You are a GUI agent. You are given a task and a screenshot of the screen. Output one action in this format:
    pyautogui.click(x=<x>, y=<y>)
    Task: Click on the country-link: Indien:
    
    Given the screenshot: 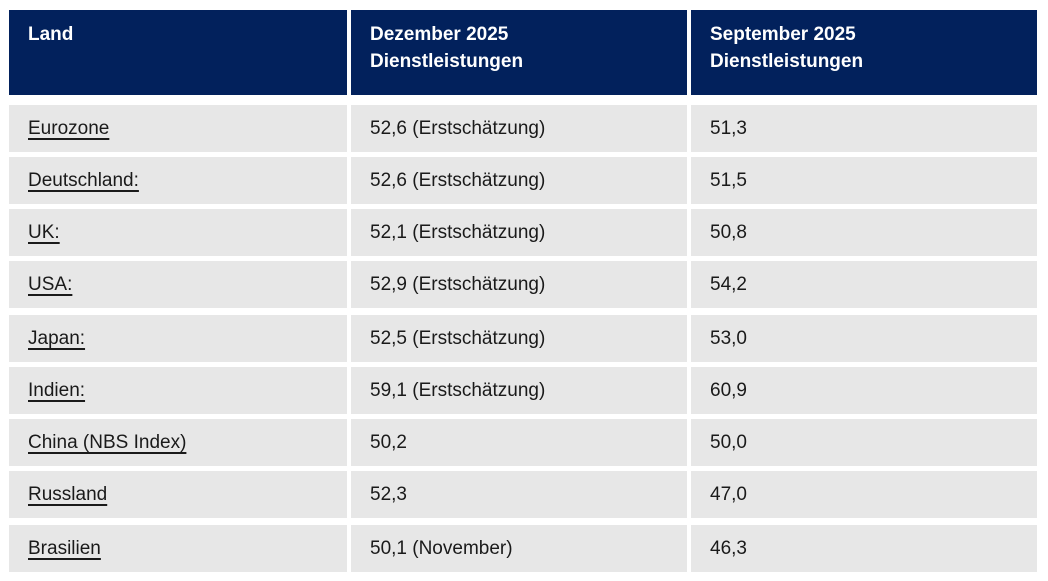 What is the action you would take?
    pyautogui.click(x=57, y=390)
    